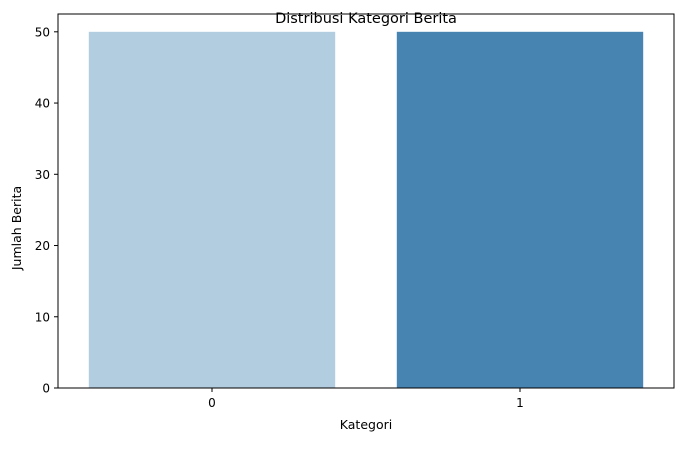 This screenshot has width=686, height=470. Describe the element at coordinates (42, 32) in the screenshot. I see `y-tick-label: 50` at that location.